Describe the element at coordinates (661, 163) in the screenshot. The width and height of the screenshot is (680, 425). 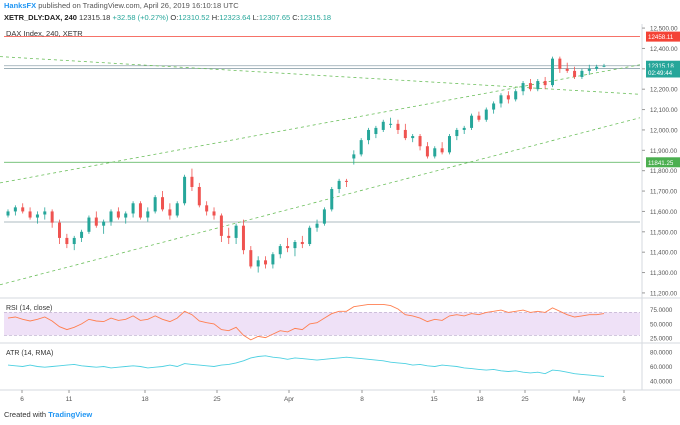
I see `price-label: 11841.25` at that location.